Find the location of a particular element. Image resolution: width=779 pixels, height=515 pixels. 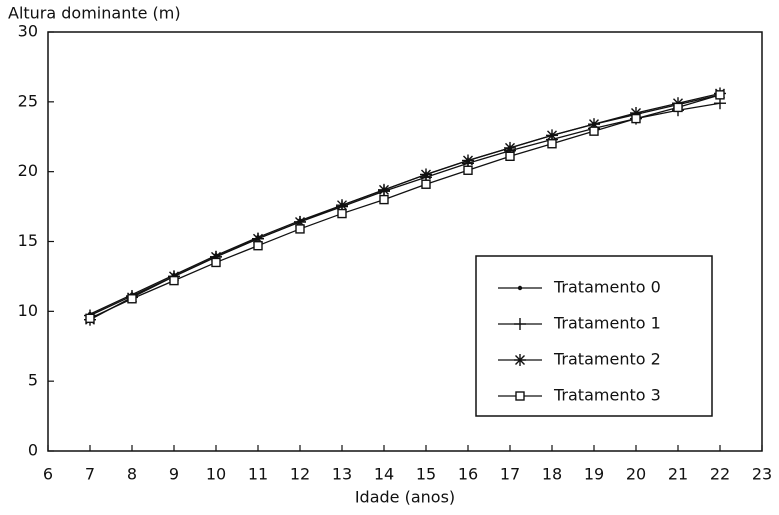

x-tick-label: 17 is located at coordinates (510, 474).